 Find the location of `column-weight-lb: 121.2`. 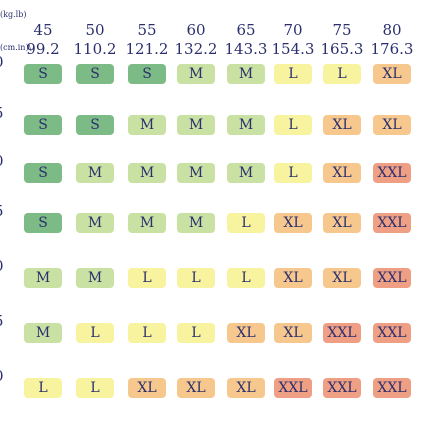

column-weight-lb: 121.2 is located at coordinates (147, 49).